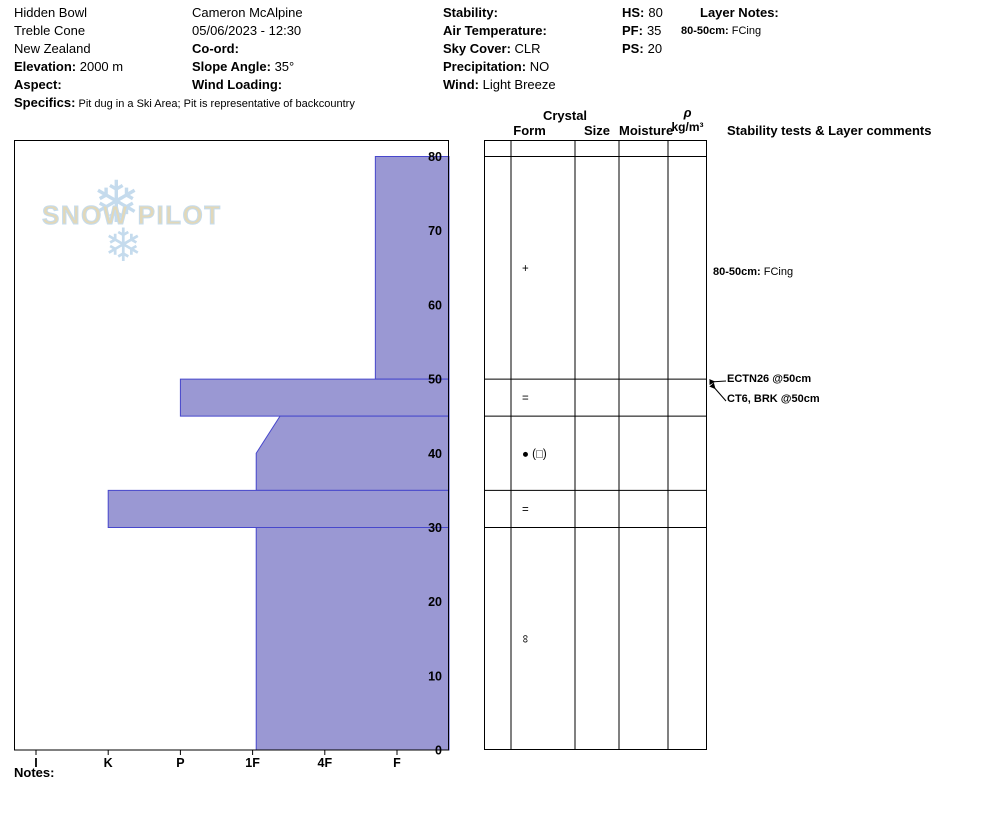 The width and height of the screenshot is (994, 840). What do you see at coordinates (435, 528) in the screenshot?
I see `svg-text: 30` at bounding box center [435, 528].